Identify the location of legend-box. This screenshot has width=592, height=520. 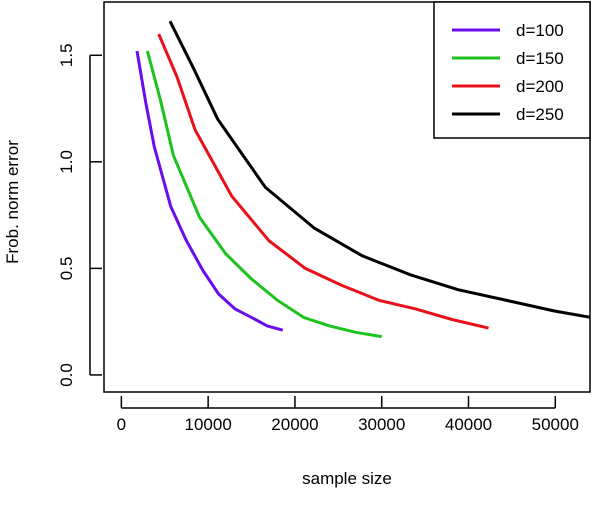
(512, 70).